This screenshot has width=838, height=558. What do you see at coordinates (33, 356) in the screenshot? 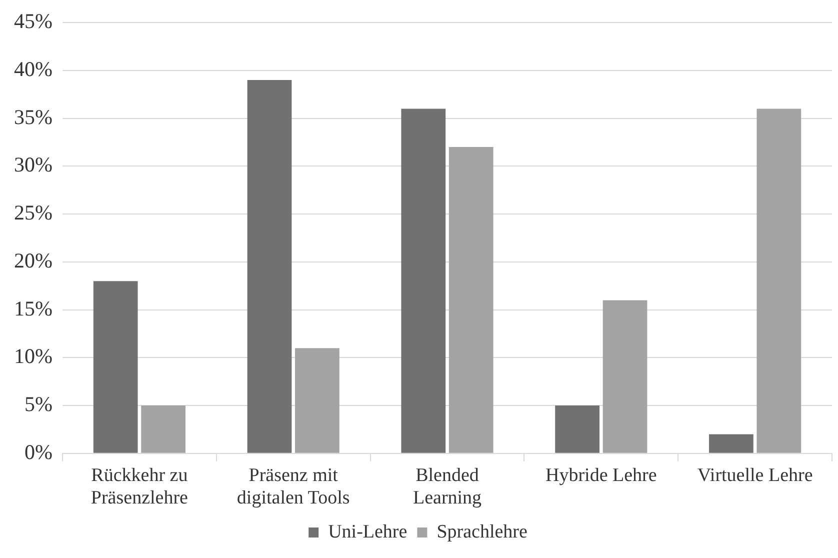
I see `y-tick-label: 10%` at bounding box center [33, 356].